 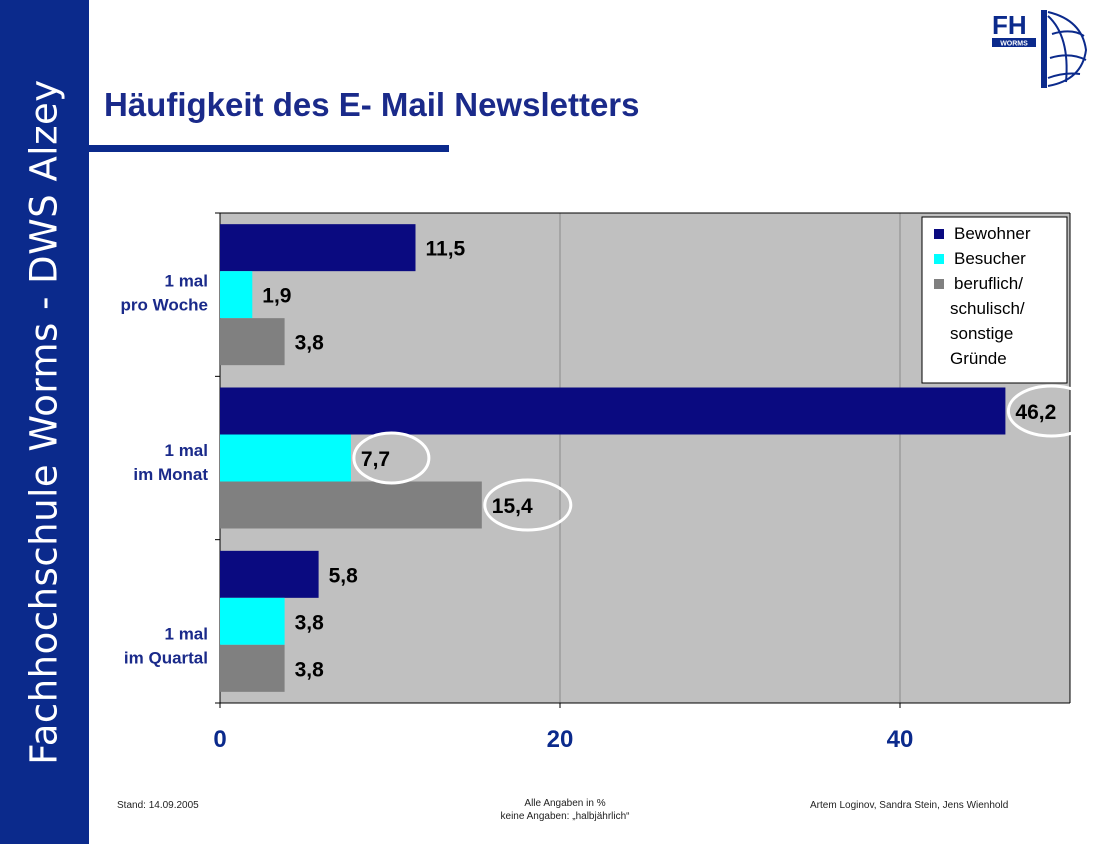 What do you see at coordinates (560, 739) in the screenshot?
I see `x-tick-label: 20` at bounding box center [560, 739].